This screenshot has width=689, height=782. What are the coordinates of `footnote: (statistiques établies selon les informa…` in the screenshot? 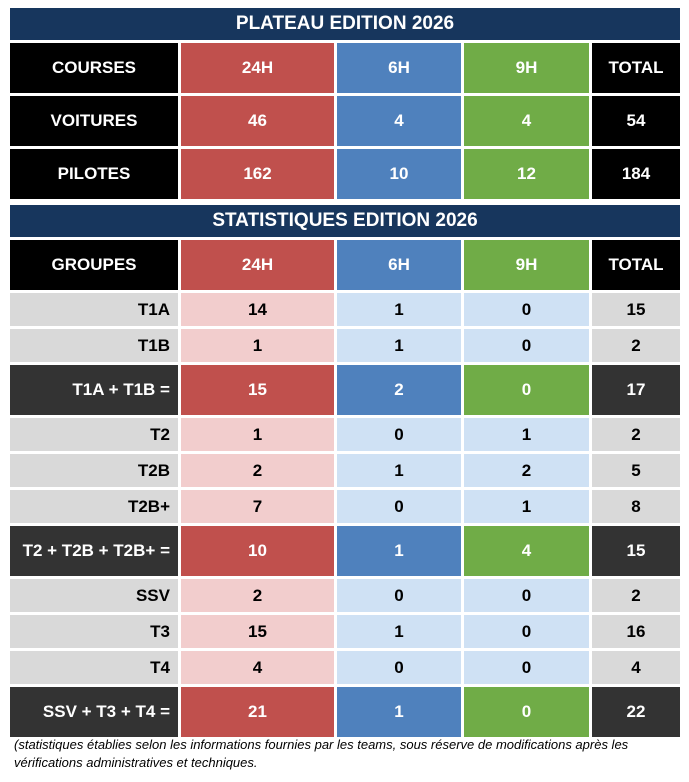 It's located at (321, 753).